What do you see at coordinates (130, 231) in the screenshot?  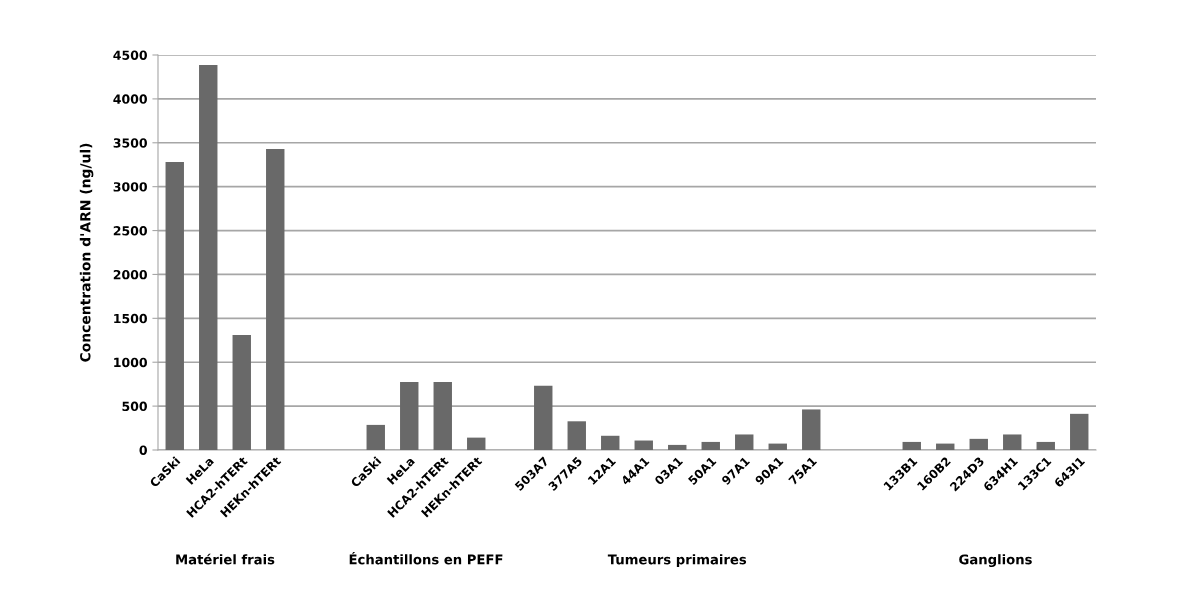 I see `y-tick-label: 2500` at bounding box center [130, 231].